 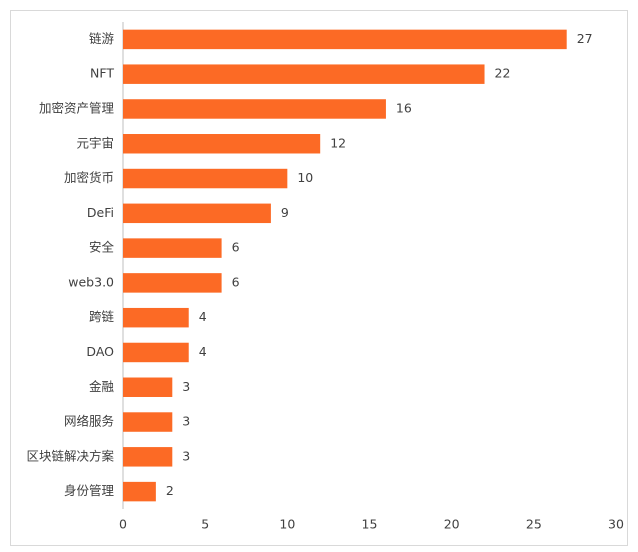 What do you see at coordinates (123, 524) in the screenshot?
I see `x-tick-label: 0` at bounding box center [123, 524].